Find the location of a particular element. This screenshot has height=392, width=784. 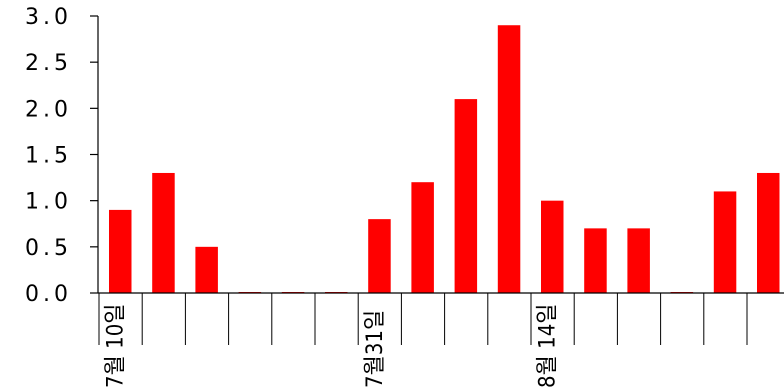

x-category-label: 8월 14일 is located at coordinates (548, 345).